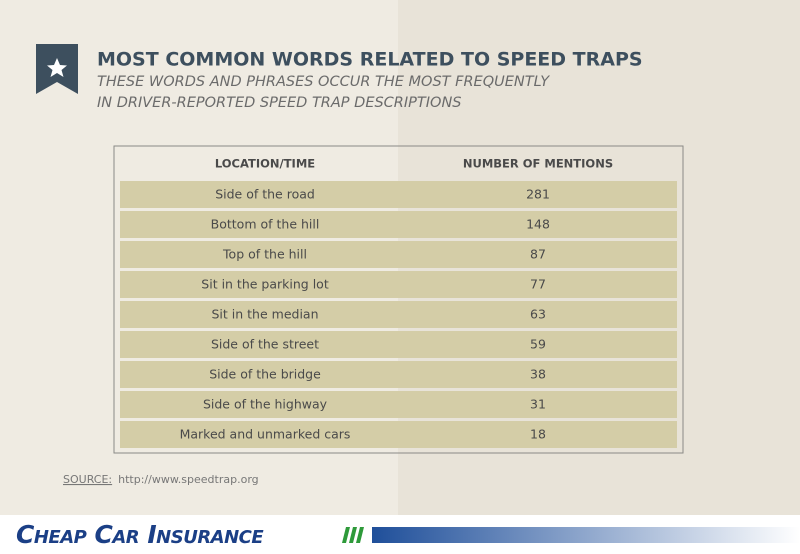  Describe the element at coordinates (265, 164) in the screenshot. I see `column-header: LOCATION/TIME` at that location.